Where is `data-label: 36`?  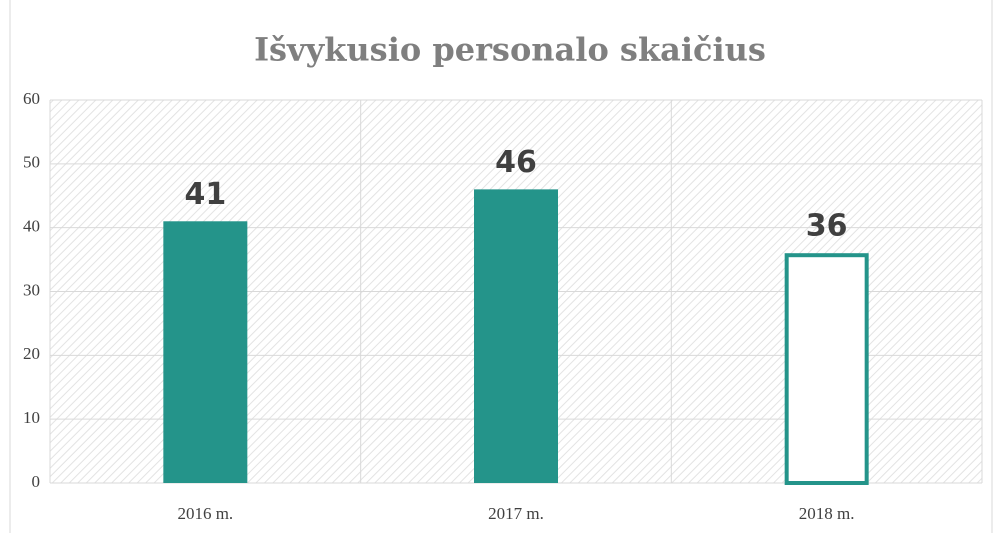 data-label: 36 is located at coordinates (827, 226).